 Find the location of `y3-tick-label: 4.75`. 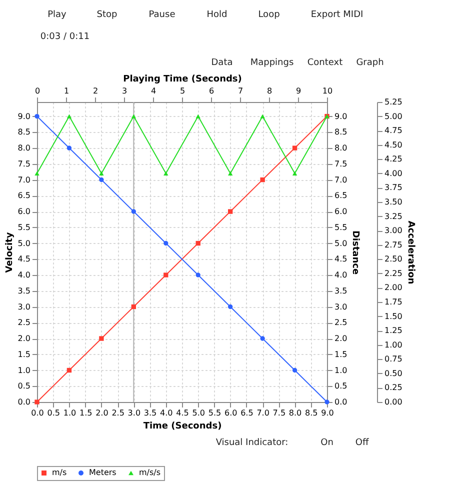

y3-tick-label: 4.75 is located at coordinates (393, 131).